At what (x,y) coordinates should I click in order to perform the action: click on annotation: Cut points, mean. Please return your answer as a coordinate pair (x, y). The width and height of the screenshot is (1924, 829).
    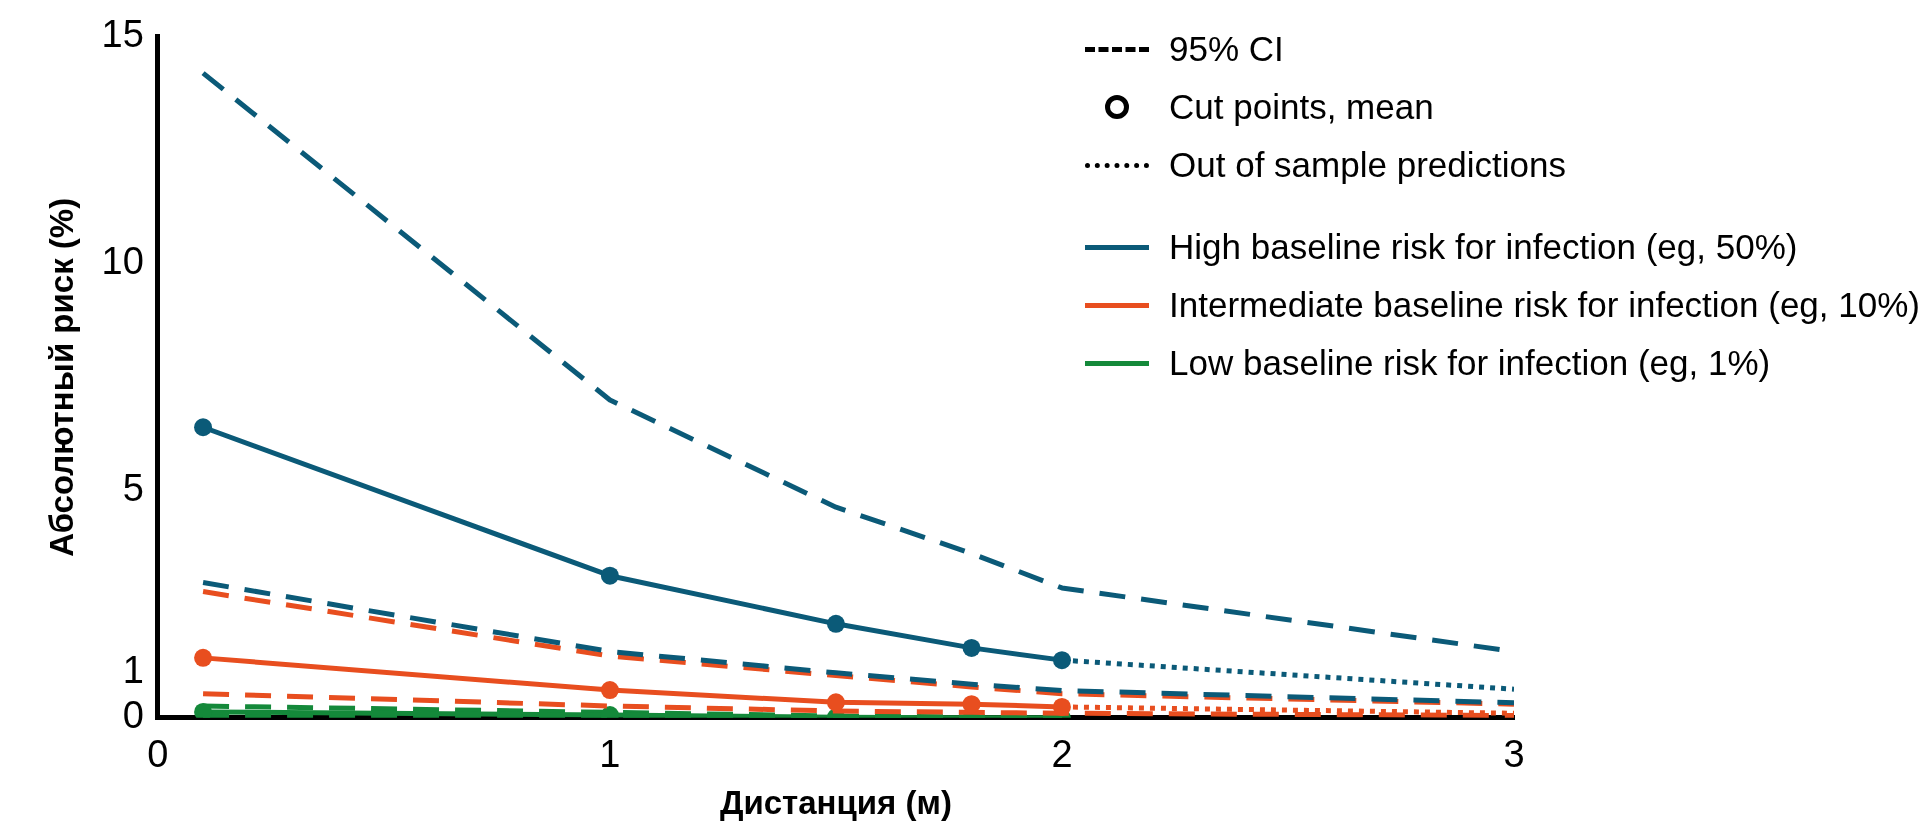
    Looking at the image, I should click on (1301, 107).